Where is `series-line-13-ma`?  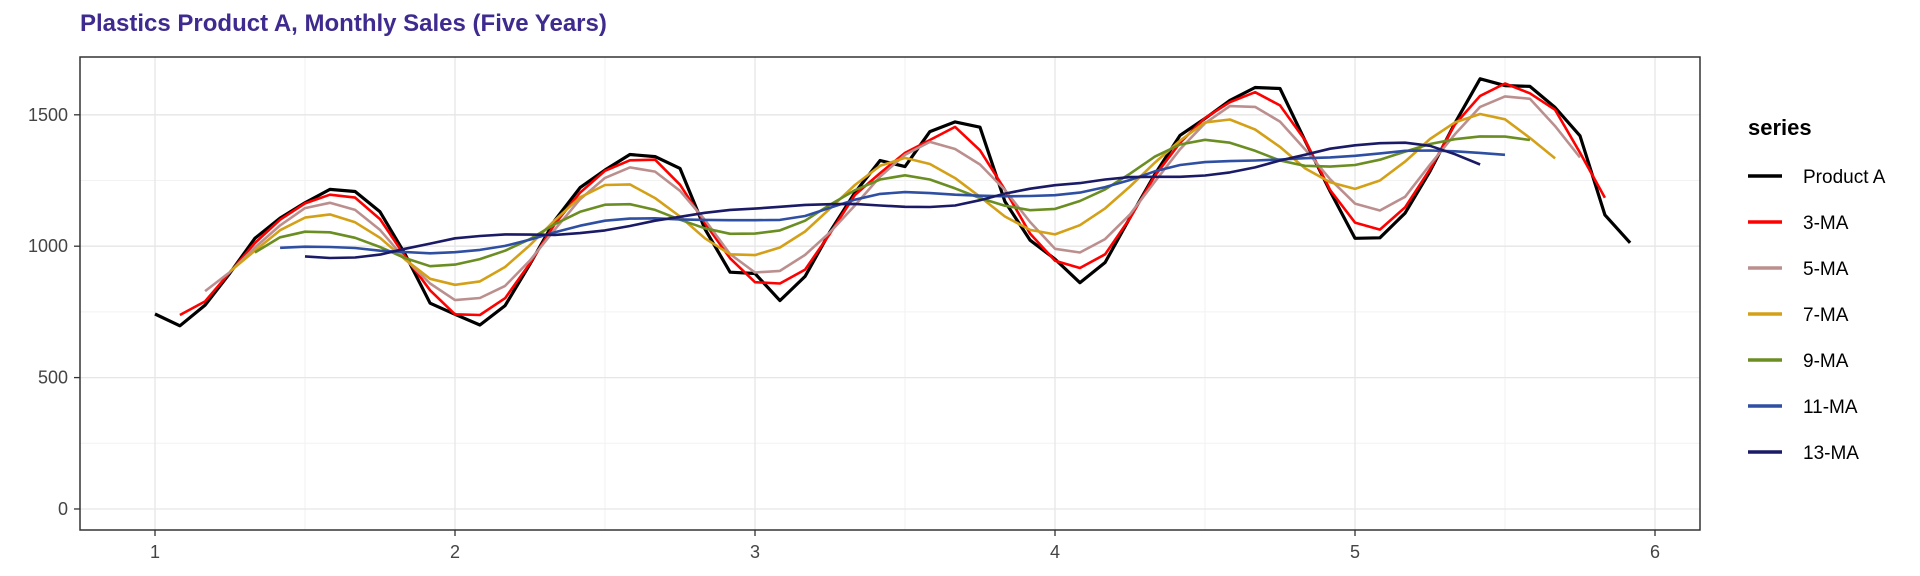
series-line-13-ma is located at coordinates (892, 200).